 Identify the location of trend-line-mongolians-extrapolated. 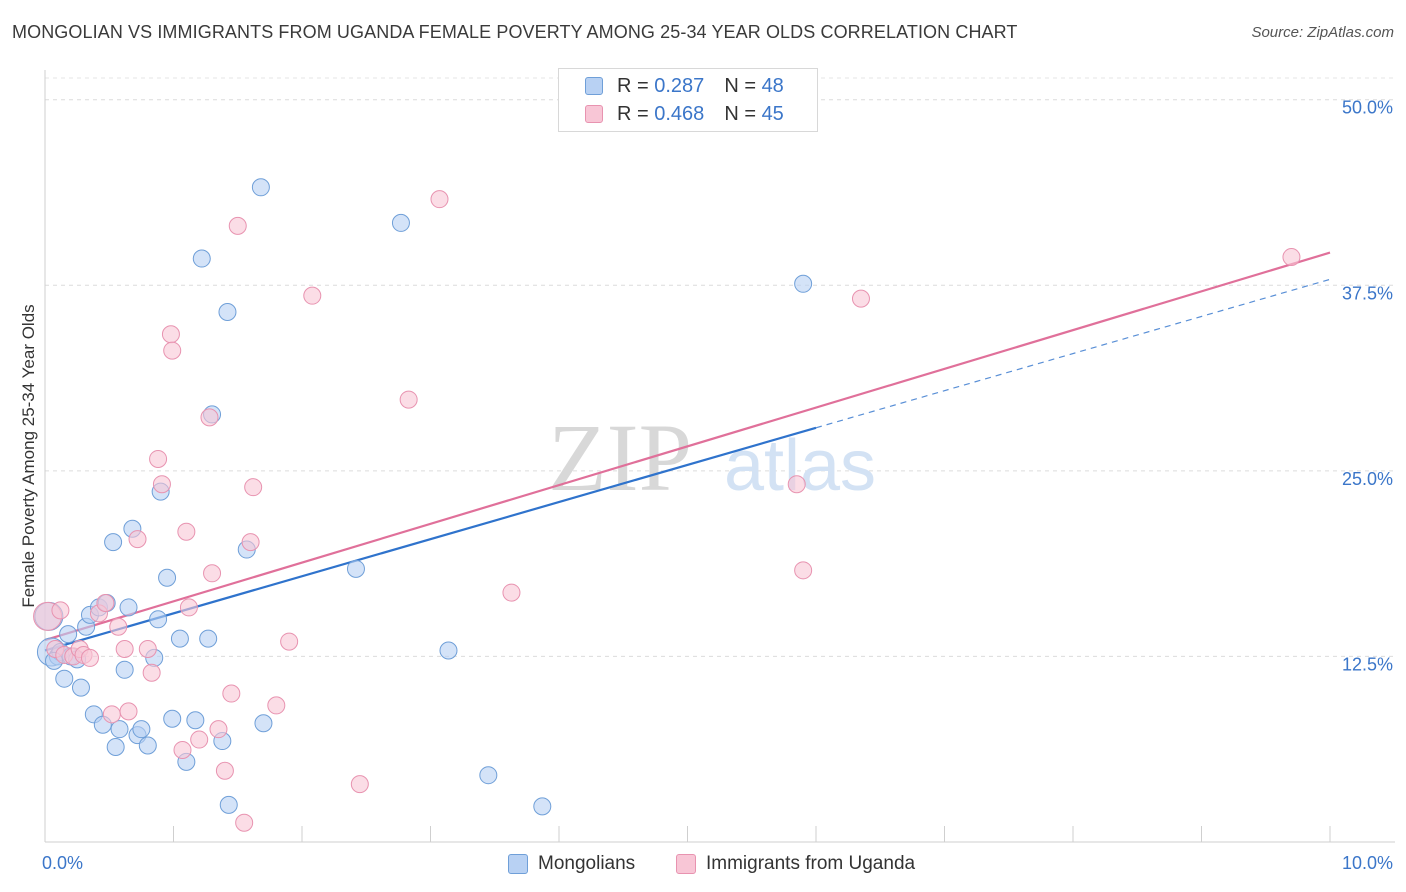
(1073, 353).